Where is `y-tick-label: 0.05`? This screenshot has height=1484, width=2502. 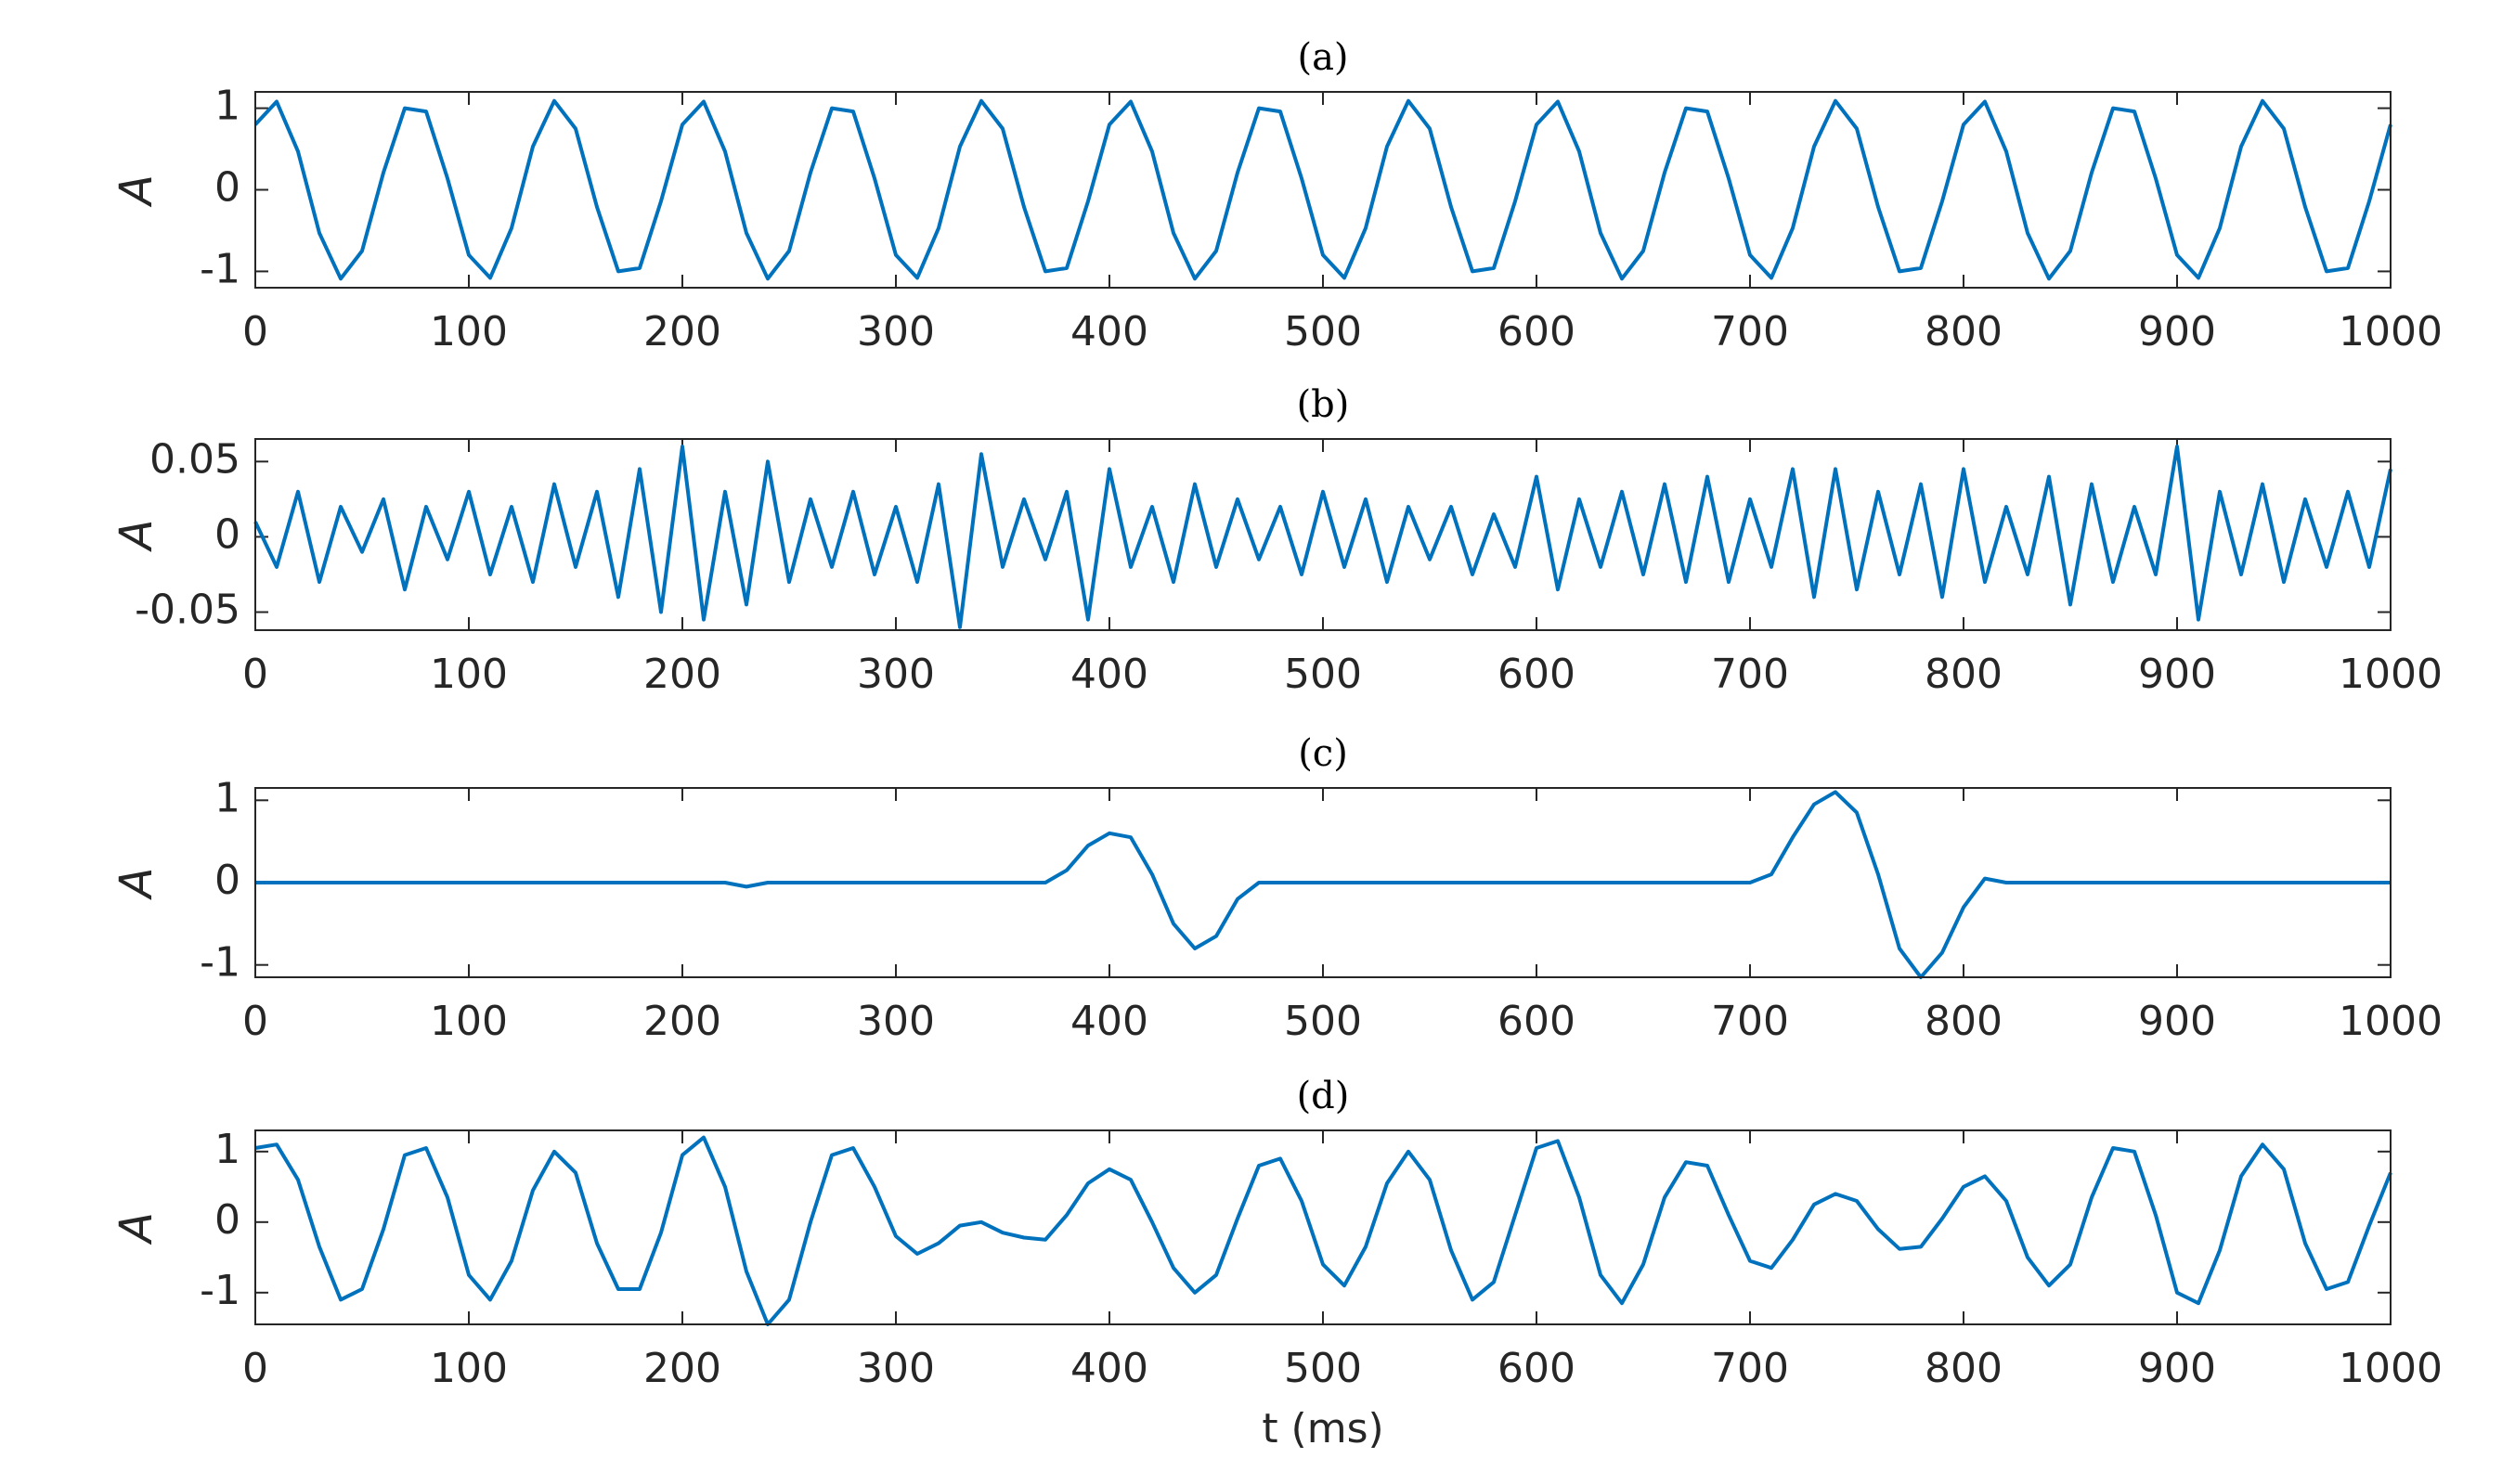
y-tick-label: 0.05 is located at coordinates (194, 459).